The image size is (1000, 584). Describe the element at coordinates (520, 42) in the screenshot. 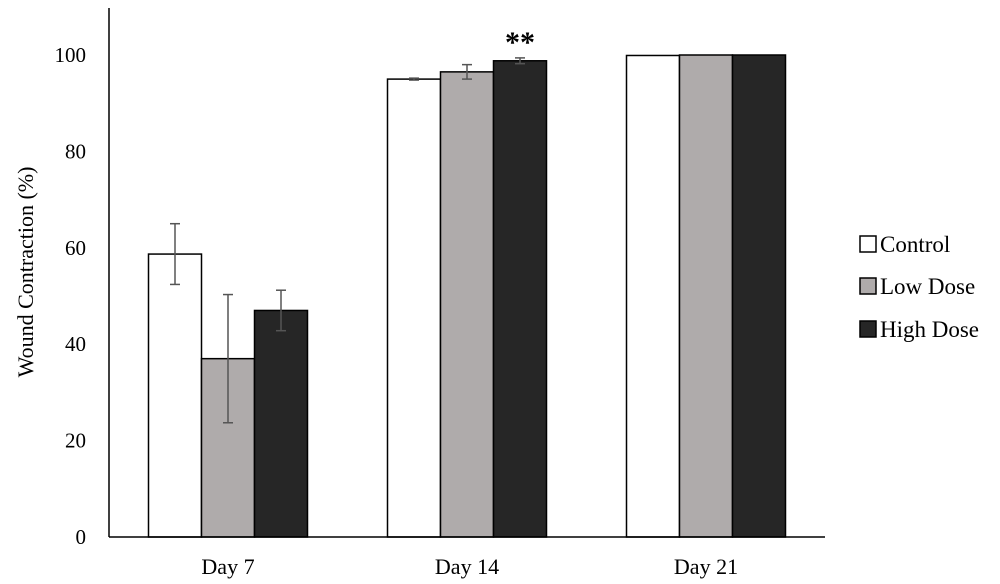

I see `significance-annotation: **` at that location.